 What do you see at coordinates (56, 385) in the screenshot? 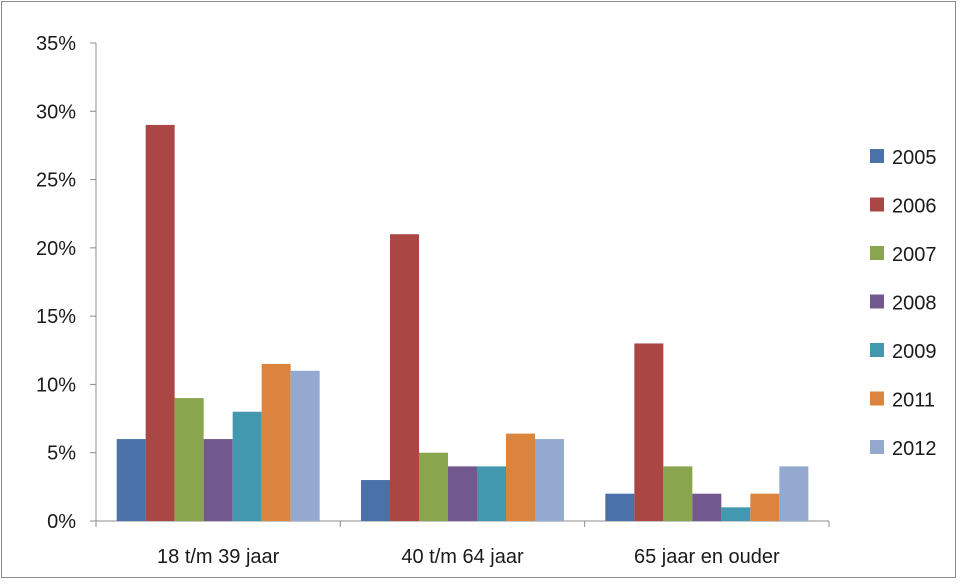
I see `y-tick-label: 10%` at bounding box center [56, 385].